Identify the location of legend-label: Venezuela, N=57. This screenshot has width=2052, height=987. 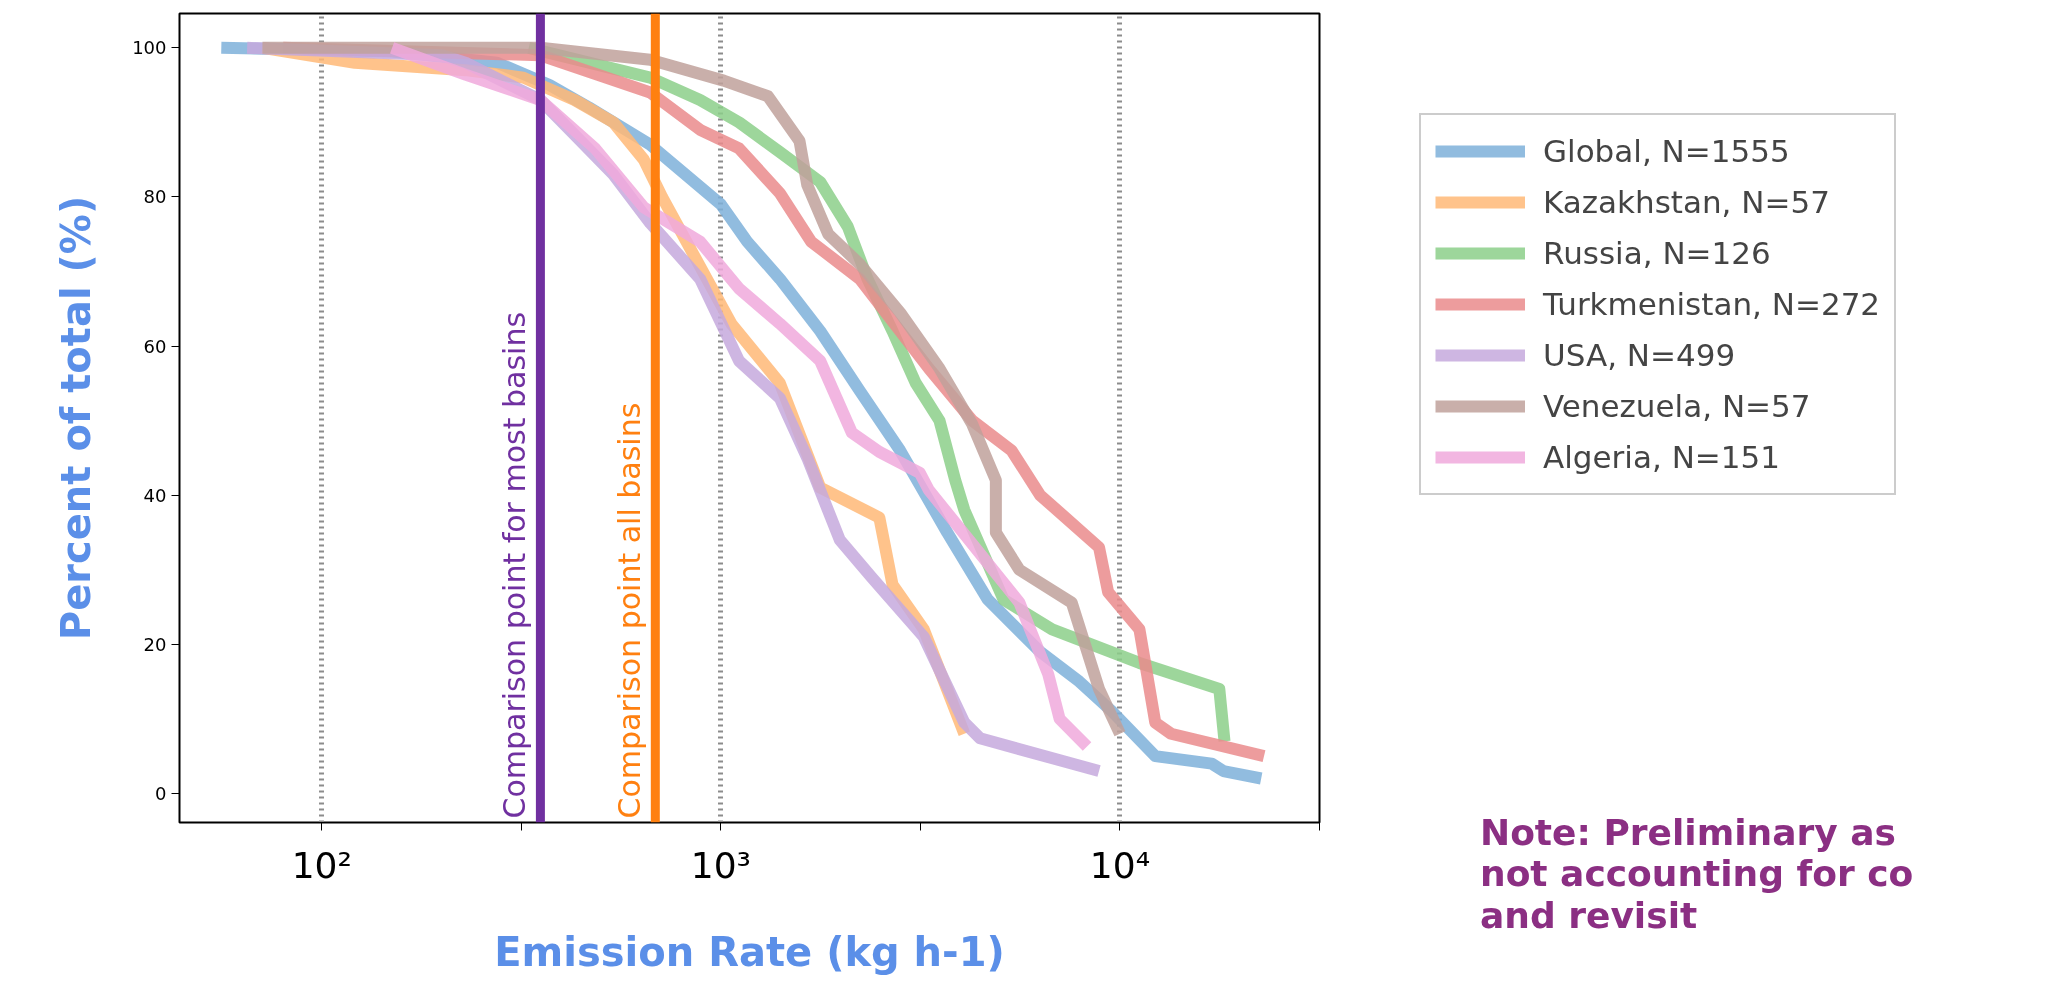
(1677, 406).